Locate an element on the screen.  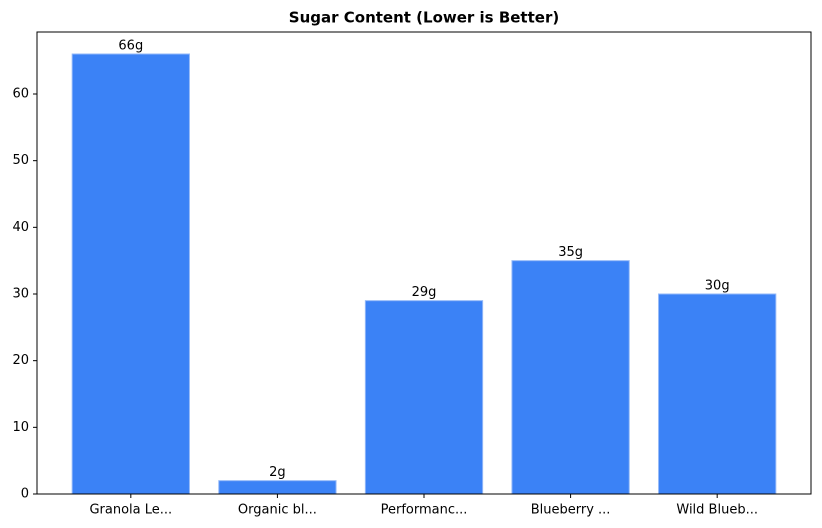
value-label: 29g is located at coordinates (424, 292).